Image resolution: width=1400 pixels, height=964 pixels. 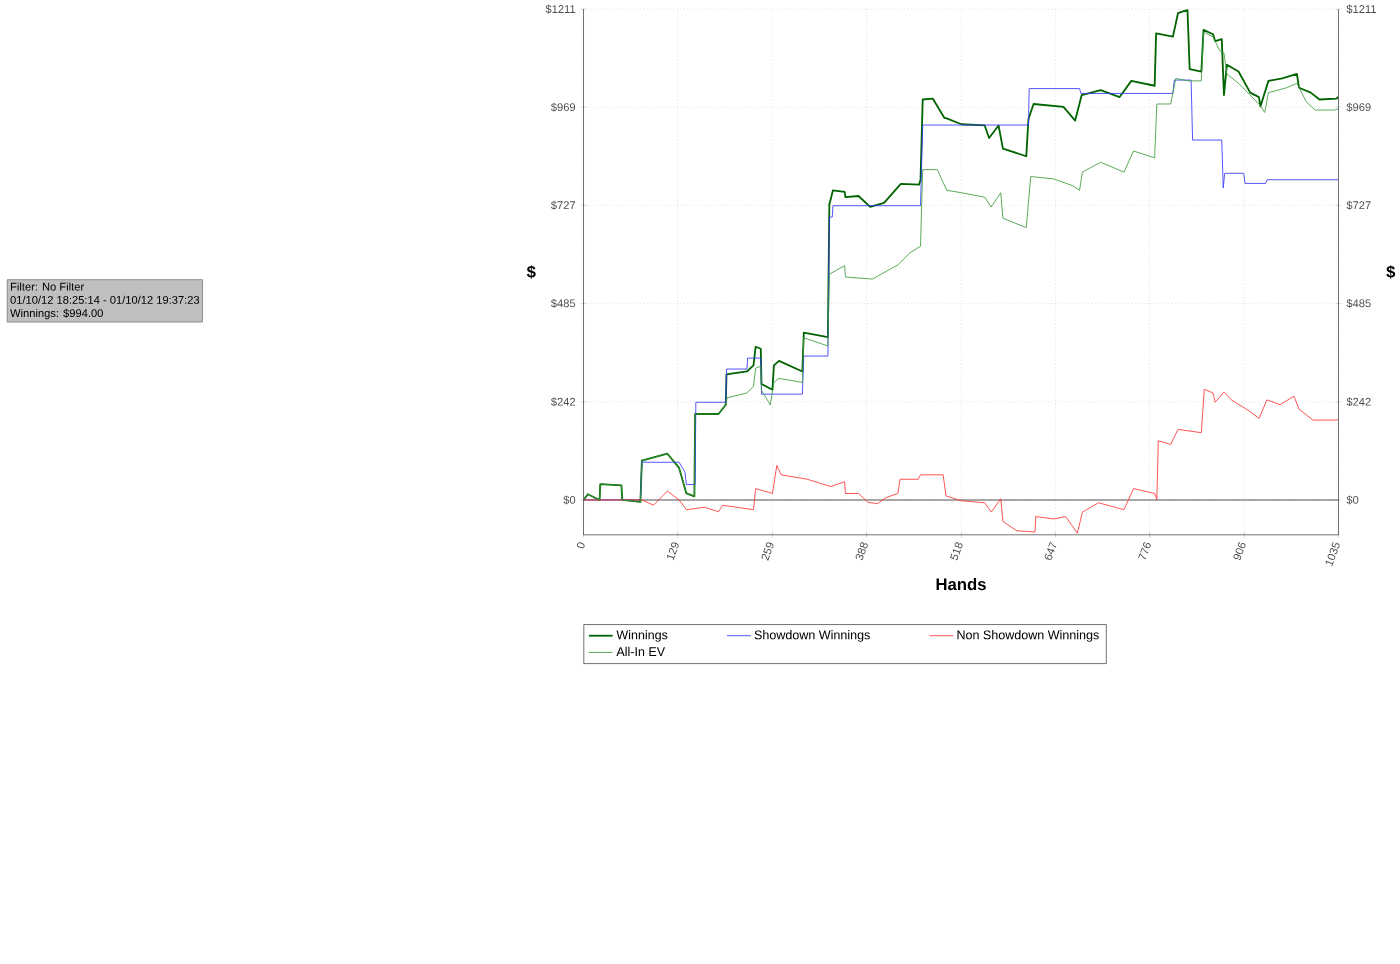 I want to click on y-axis-title: $, so click(x=531, y=271).